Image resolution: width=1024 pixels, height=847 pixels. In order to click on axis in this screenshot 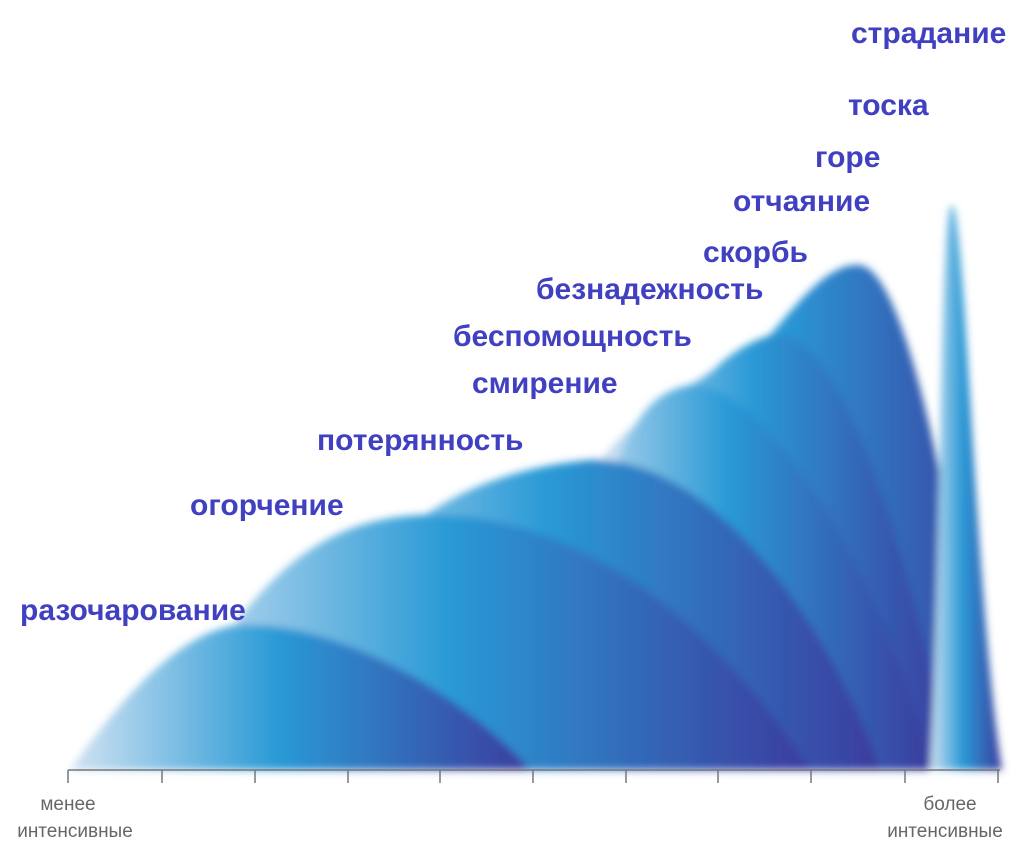, I will do `click(533, 776)`.